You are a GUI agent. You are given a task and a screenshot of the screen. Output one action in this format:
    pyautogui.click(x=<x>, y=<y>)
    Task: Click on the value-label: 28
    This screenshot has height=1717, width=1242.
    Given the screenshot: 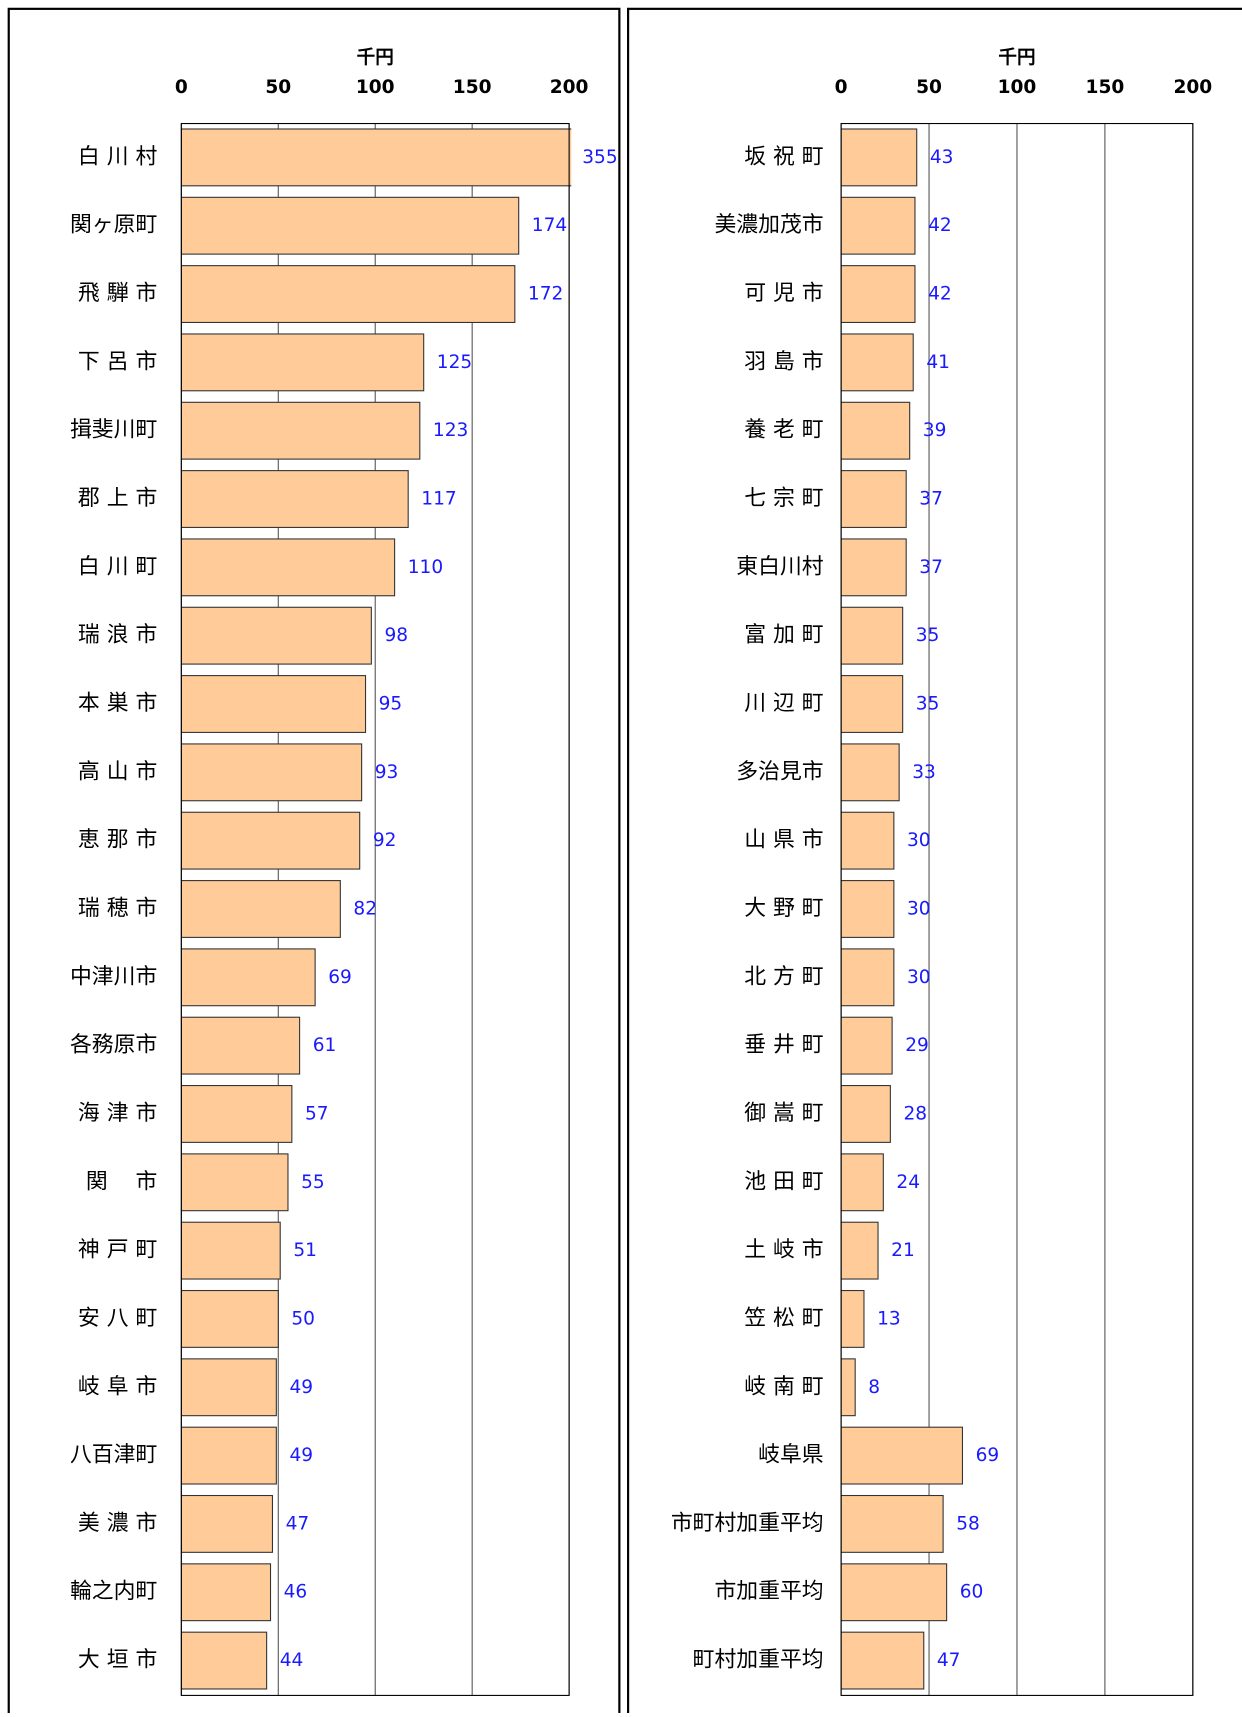 What is the action you would take?
    pyautogui.click(x=915, y=1113)
    